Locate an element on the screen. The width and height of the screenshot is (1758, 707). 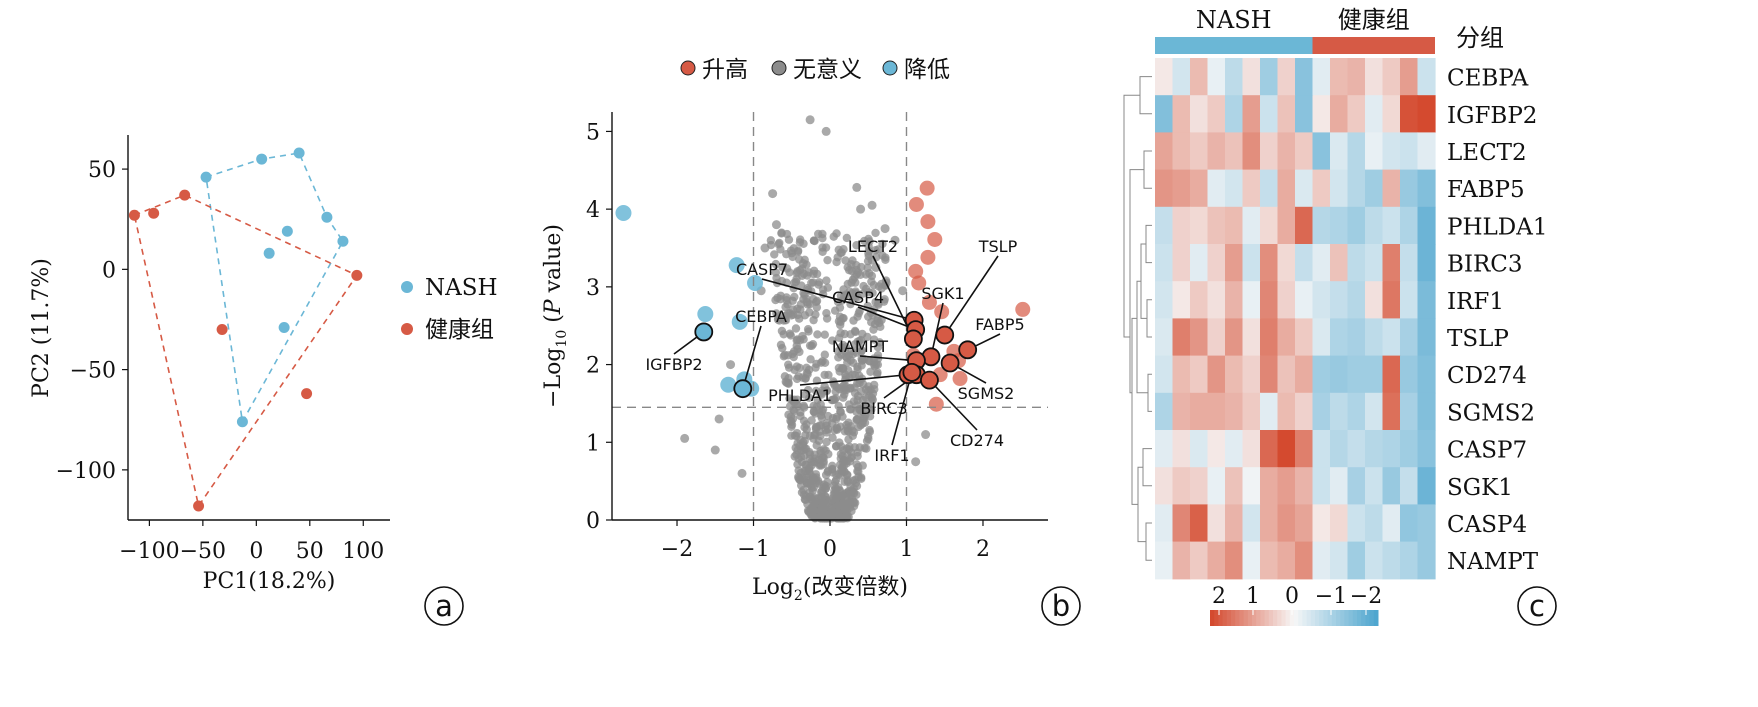
row-dendrogram is located at coordinates (1137, 318).